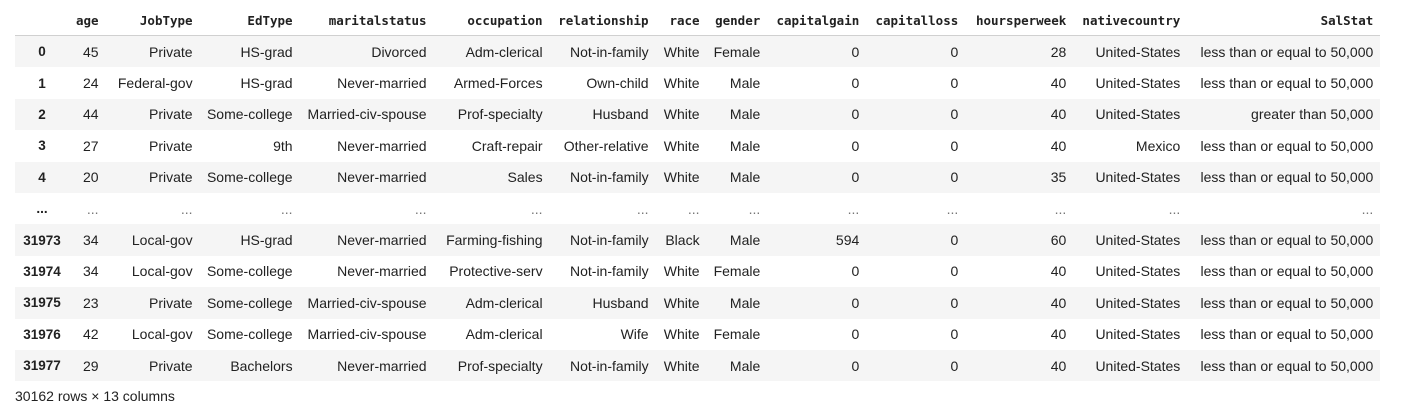 This screenshot has width=1414, height=409. Describe the element at coordinates (620, 302) in the screenshot. I see `cell-relationship: Husband` at that location.